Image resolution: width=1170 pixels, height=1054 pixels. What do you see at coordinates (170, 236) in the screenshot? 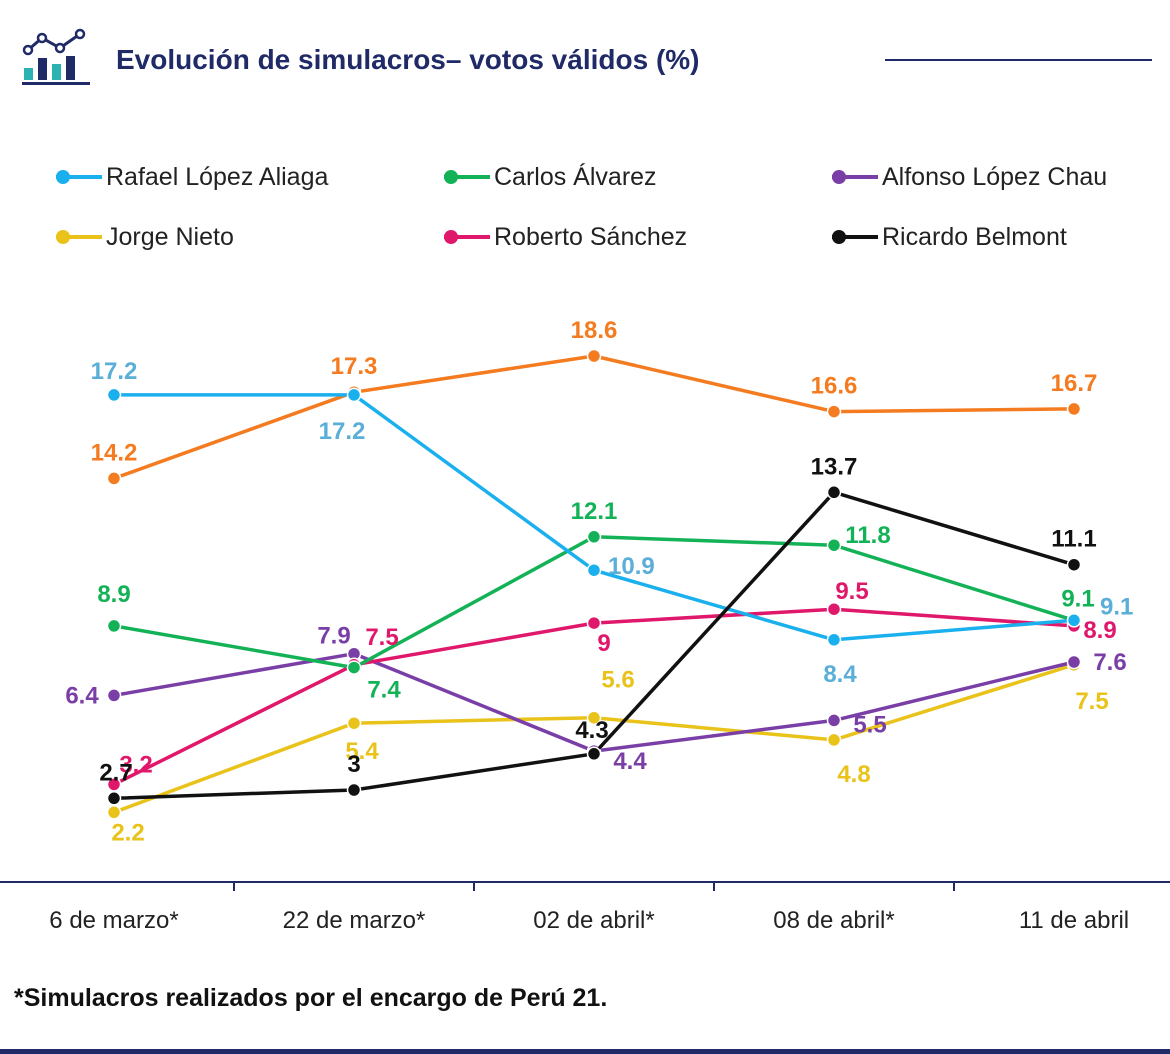
I see `legend-label: Jorge Nieto` at bounding box center [170, 236].